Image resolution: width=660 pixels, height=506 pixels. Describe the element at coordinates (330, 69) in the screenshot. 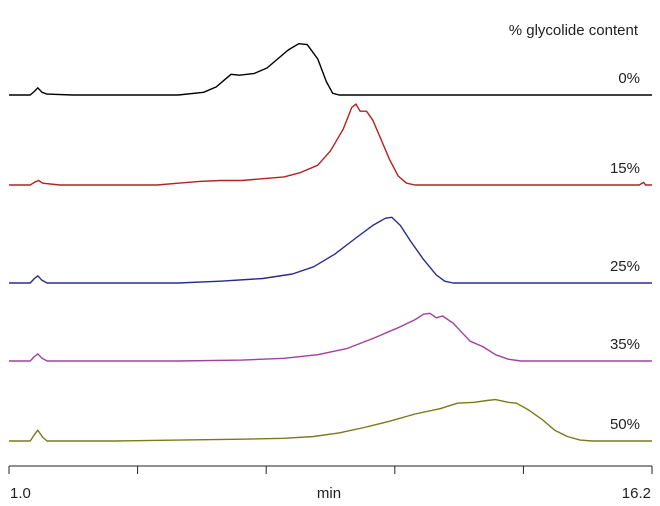

I see `series-trace-0-pct` at that location.